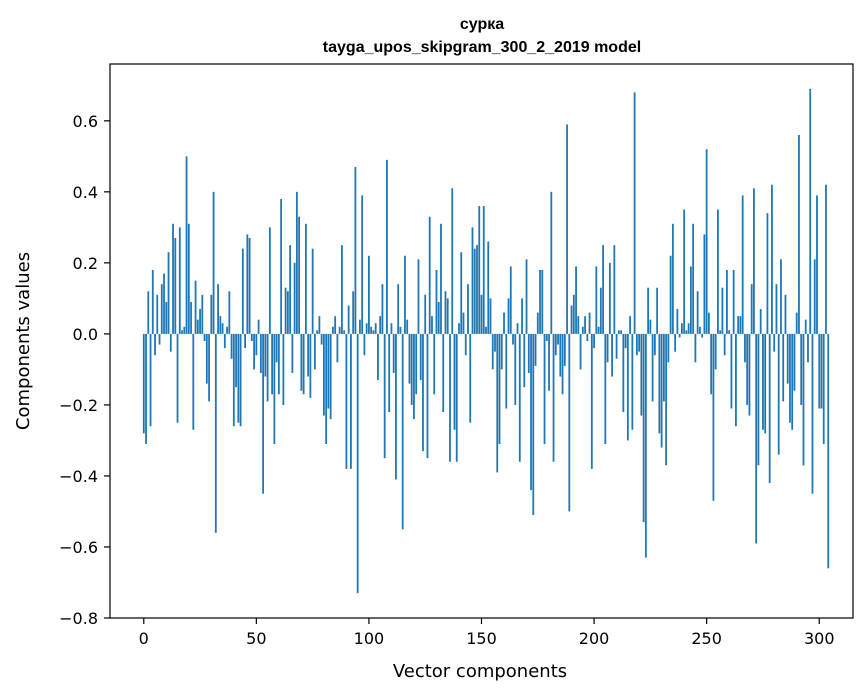 The height and width of the screenshot is (696, 867). I want to click on y-tick-label: 0.6, so click(85, 121).